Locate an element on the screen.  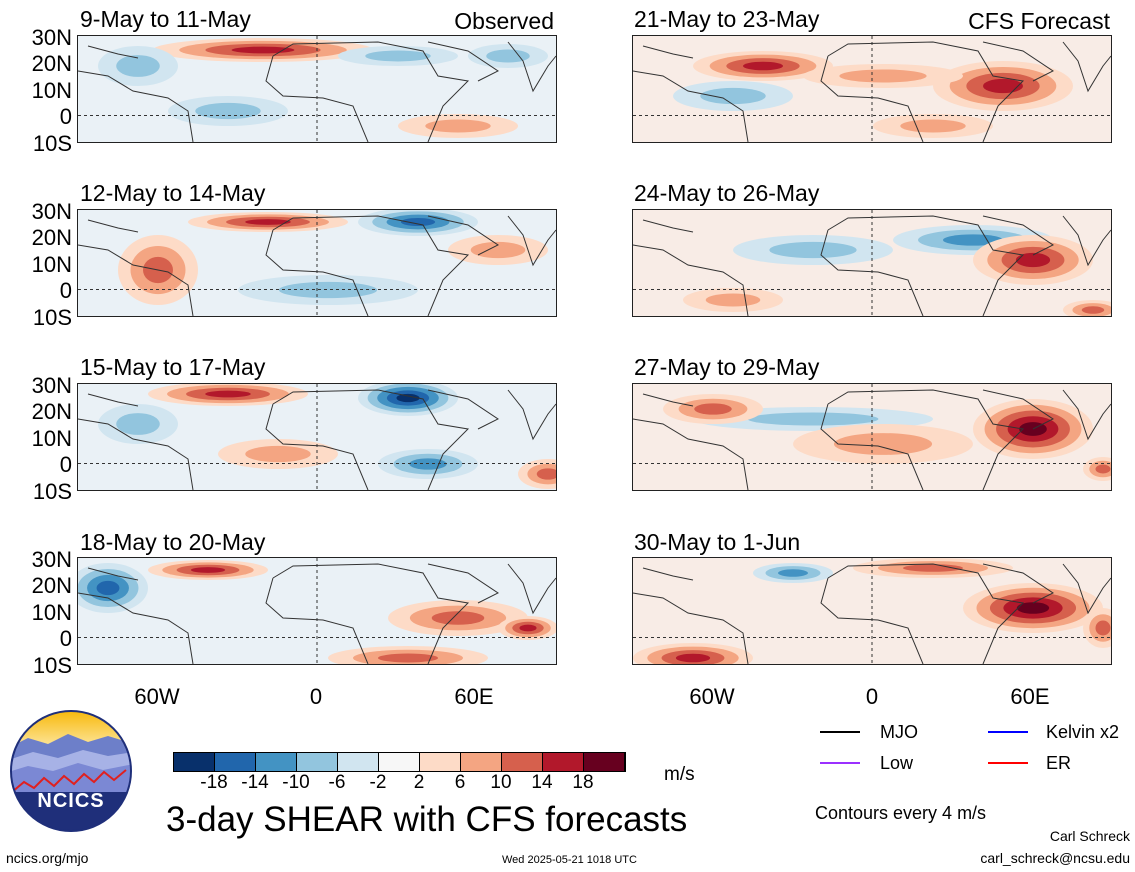
colorbar-tick-label: -18 is located at coordinates (214, 782).